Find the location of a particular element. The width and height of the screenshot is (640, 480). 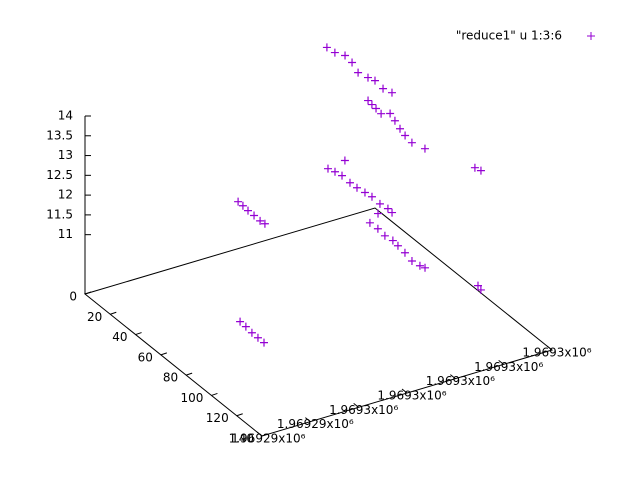

x-tick-label: 80 is located at coordinates (170, 378).